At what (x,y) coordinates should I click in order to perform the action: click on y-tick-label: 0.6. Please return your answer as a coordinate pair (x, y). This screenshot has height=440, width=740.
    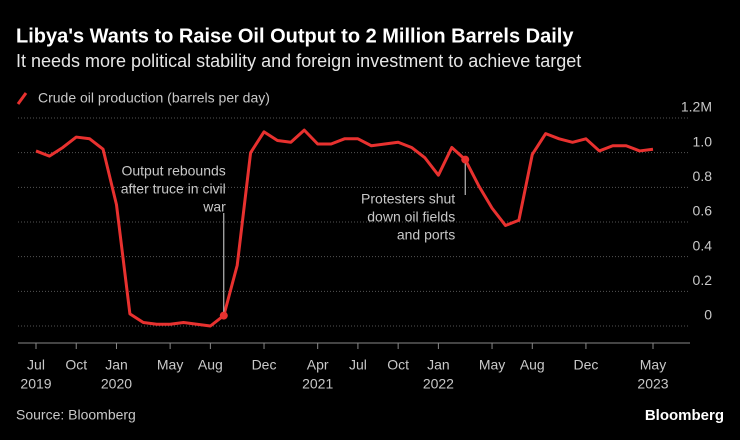
    Looking at the image, I should click on (703, 211).